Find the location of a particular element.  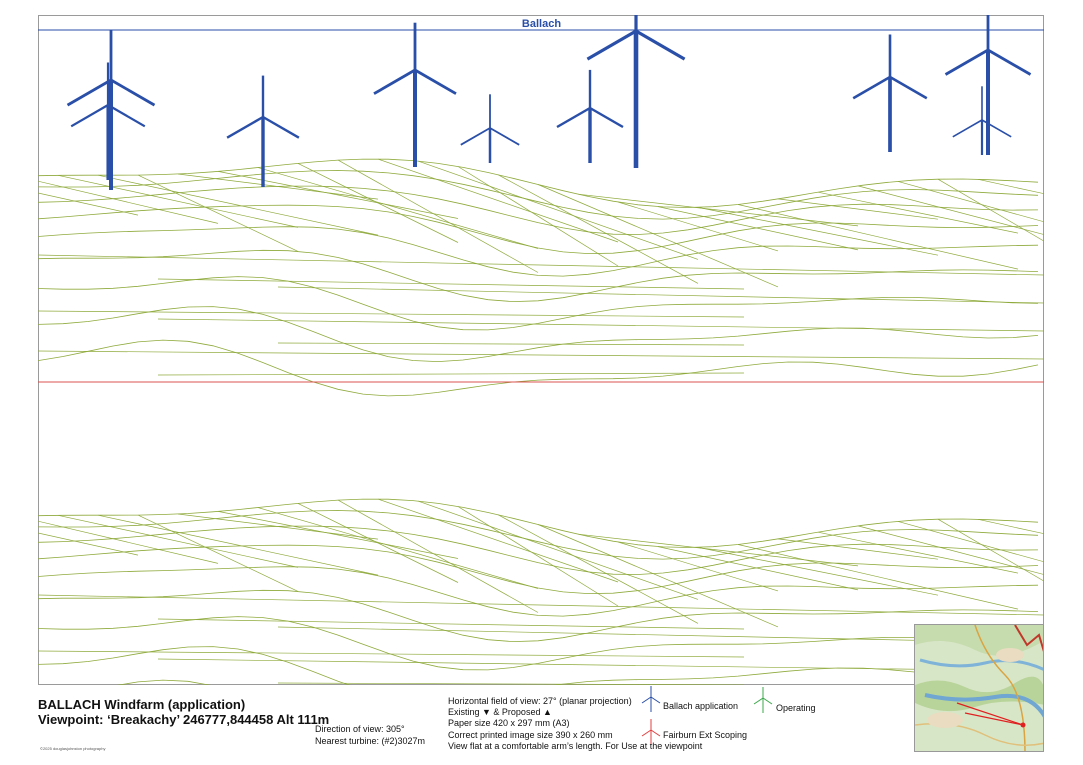

location-map is located at coordinates (979, 688).